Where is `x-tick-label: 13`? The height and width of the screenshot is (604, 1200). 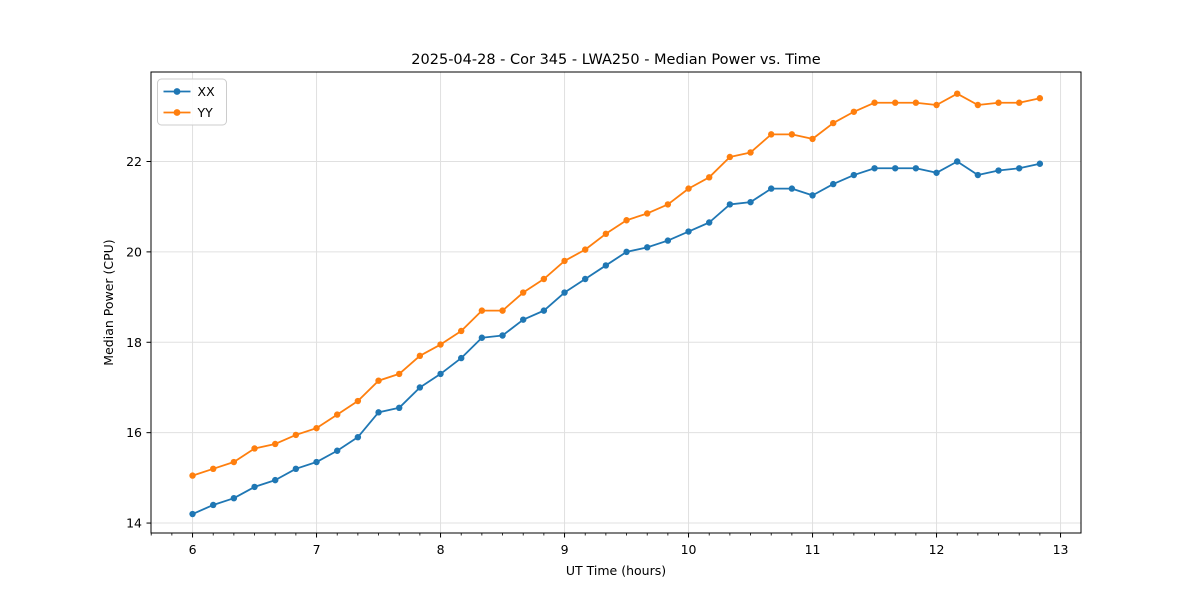
x-tick-label: 13 is located at coordinates (1061, 549).